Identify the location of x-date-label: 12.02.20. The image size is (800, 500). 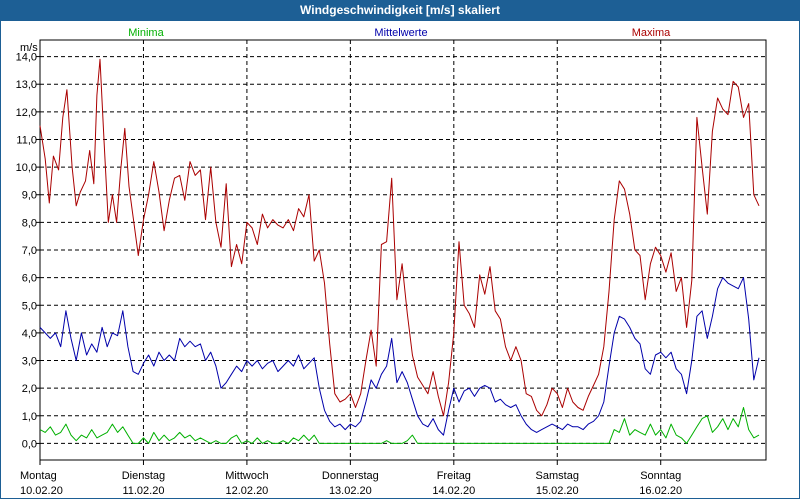
(246, 491).